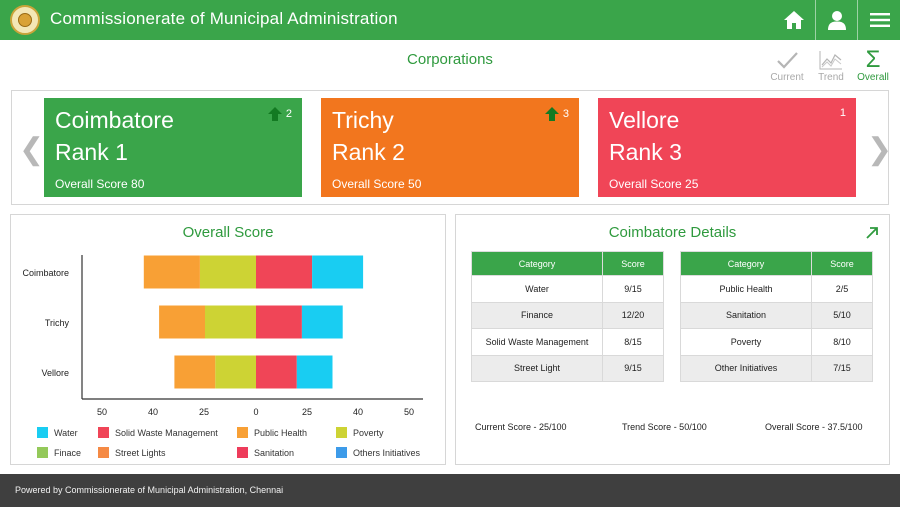 Image resolution: width=900 pixels, height=507 pixels. What do you see at coordinates (57, 323) in the screenshot?
I see `y-tick-label: Trichy` at bounding box center [57, 323].